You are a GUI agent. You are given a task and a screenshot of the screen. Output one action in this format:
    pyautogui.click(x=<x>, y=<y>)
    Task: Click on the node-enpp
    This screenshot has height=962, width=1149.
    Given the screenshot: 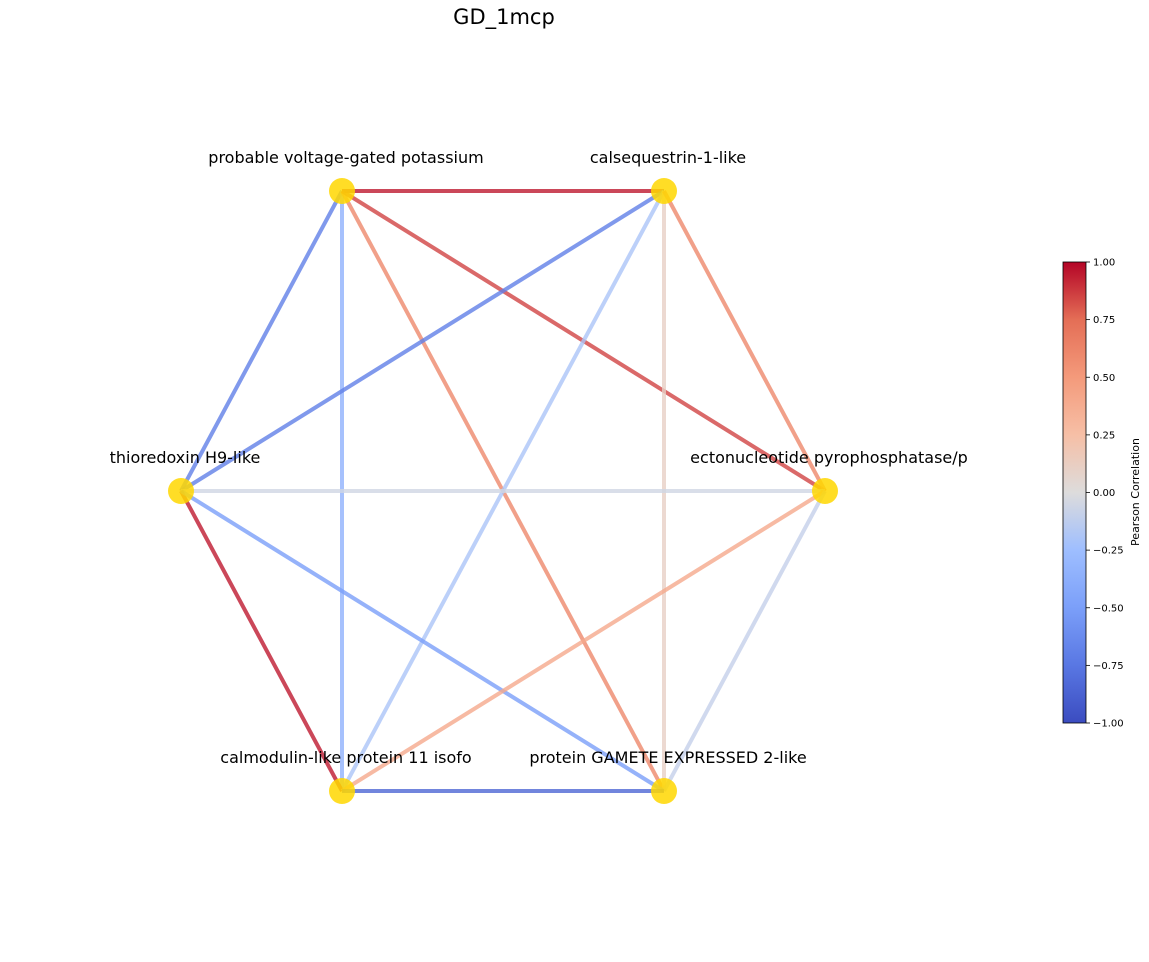 What is the action you would take?
    pyautogui.click(x=825, y=491)
    